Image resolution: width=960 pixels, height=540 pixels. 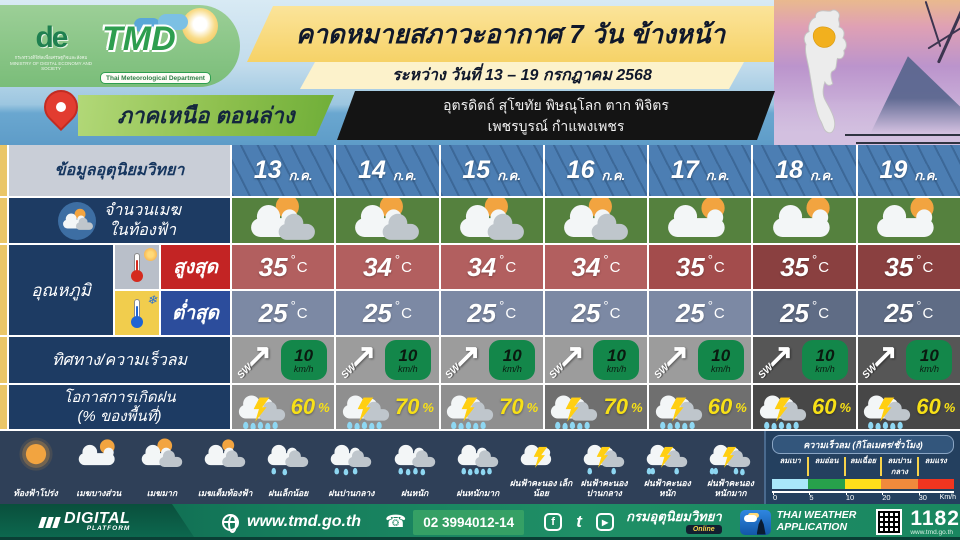 What do you see at coordinates (273, 266) in the screenshot?
I see `max-temp-value: 35` at bounding box center [273, 266].